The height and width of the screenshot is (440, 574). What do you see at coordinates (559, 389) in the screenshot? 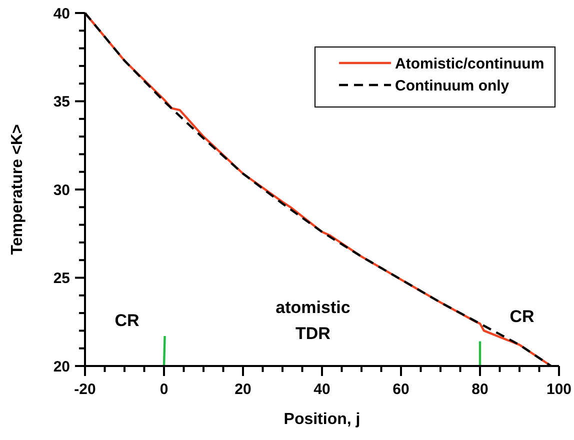
I see `x-tick-label: 100` at bounding box center [559, 389].